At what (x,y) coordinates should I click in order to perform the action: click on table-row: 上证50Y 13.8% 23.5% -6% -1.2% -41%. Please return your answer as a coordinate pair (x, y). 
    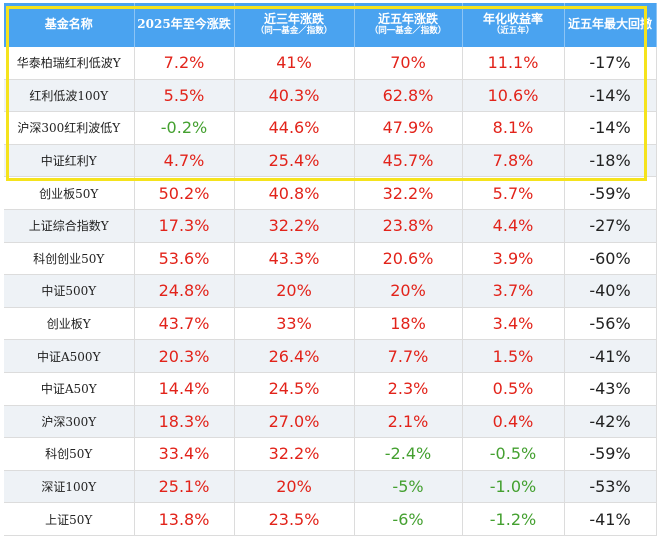
    Looking at the image, I should click on (330, 519).